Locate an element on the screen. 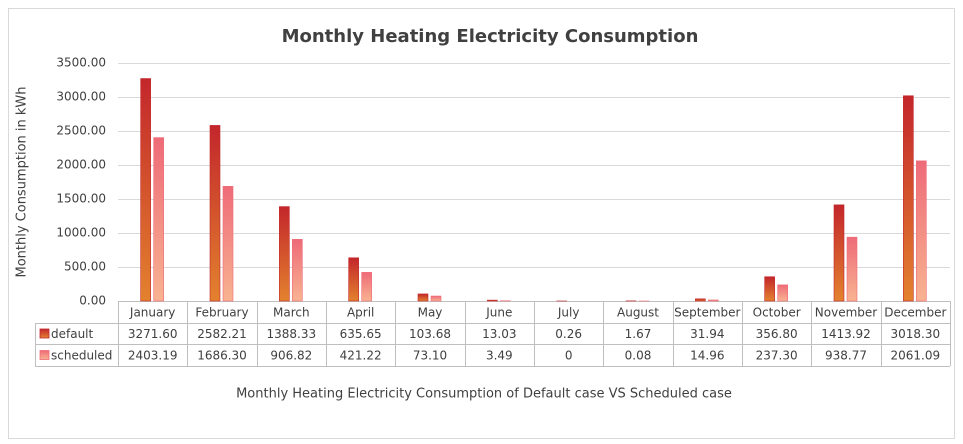  table-value: 3.49 is located at coordinates (499, 356).